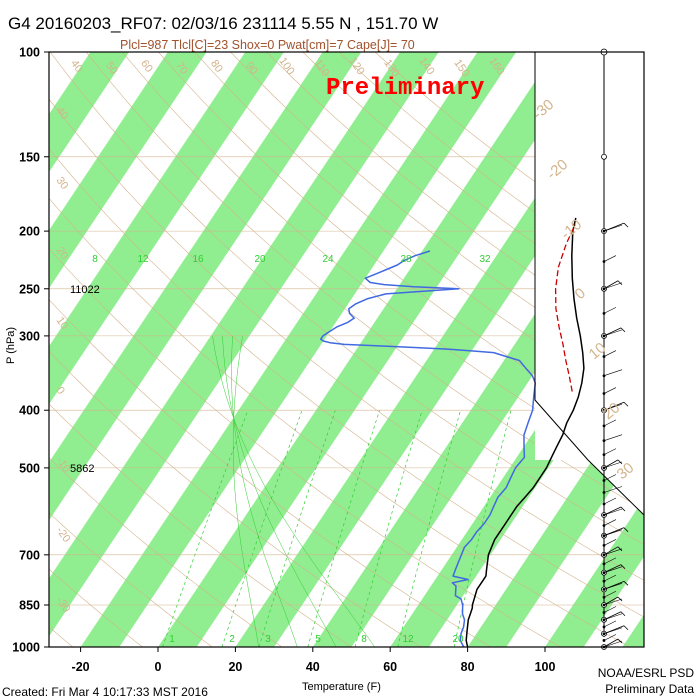 The width and height of the screenshot is (700, 700). Describe the element at coordinates (565, 308) in the screenshot. I see `parcel-line` at that location.